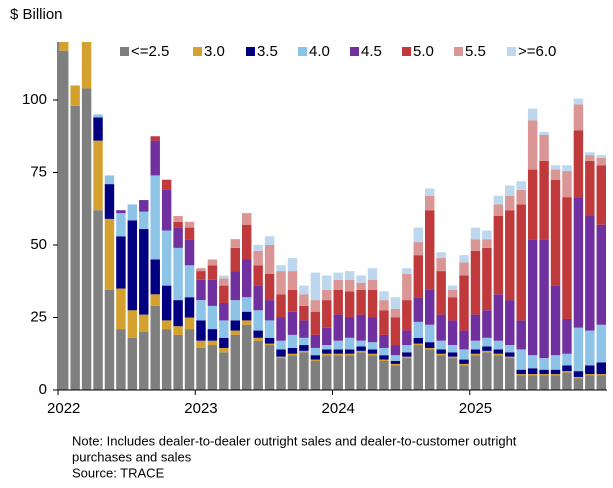 This screenshot has width=613, height=488. I want to click on x-tick-label: 2025, so click(475, 408).